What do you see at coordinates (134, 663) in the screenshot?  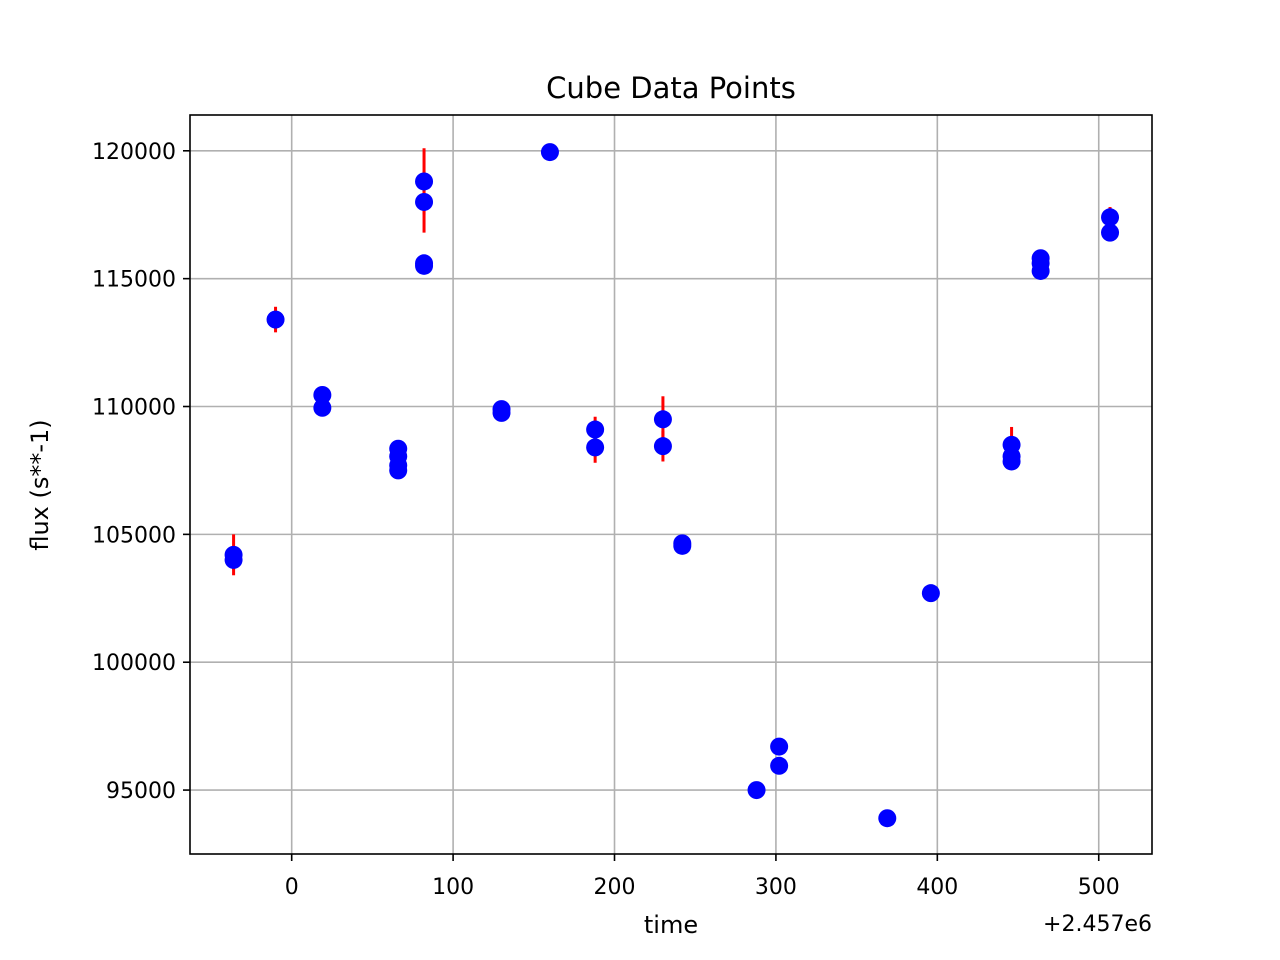 I see `y-tick-label: 100000` at bounding box center [134, 663].